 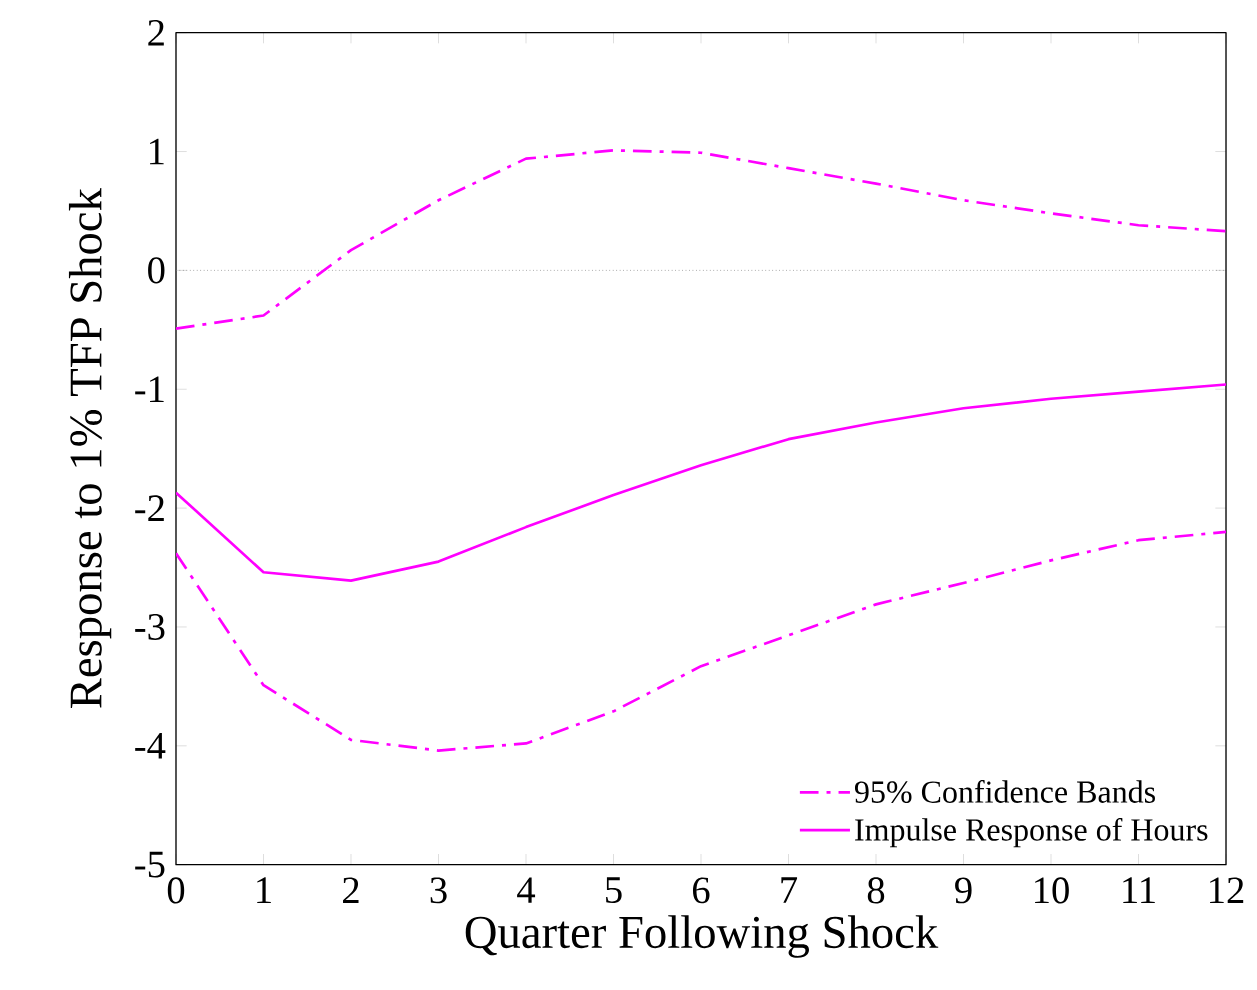 What do you see at coordinates (526, 890) in the screenshot?
I see `x-tick-label: 4` at bounding box center [526, 890].